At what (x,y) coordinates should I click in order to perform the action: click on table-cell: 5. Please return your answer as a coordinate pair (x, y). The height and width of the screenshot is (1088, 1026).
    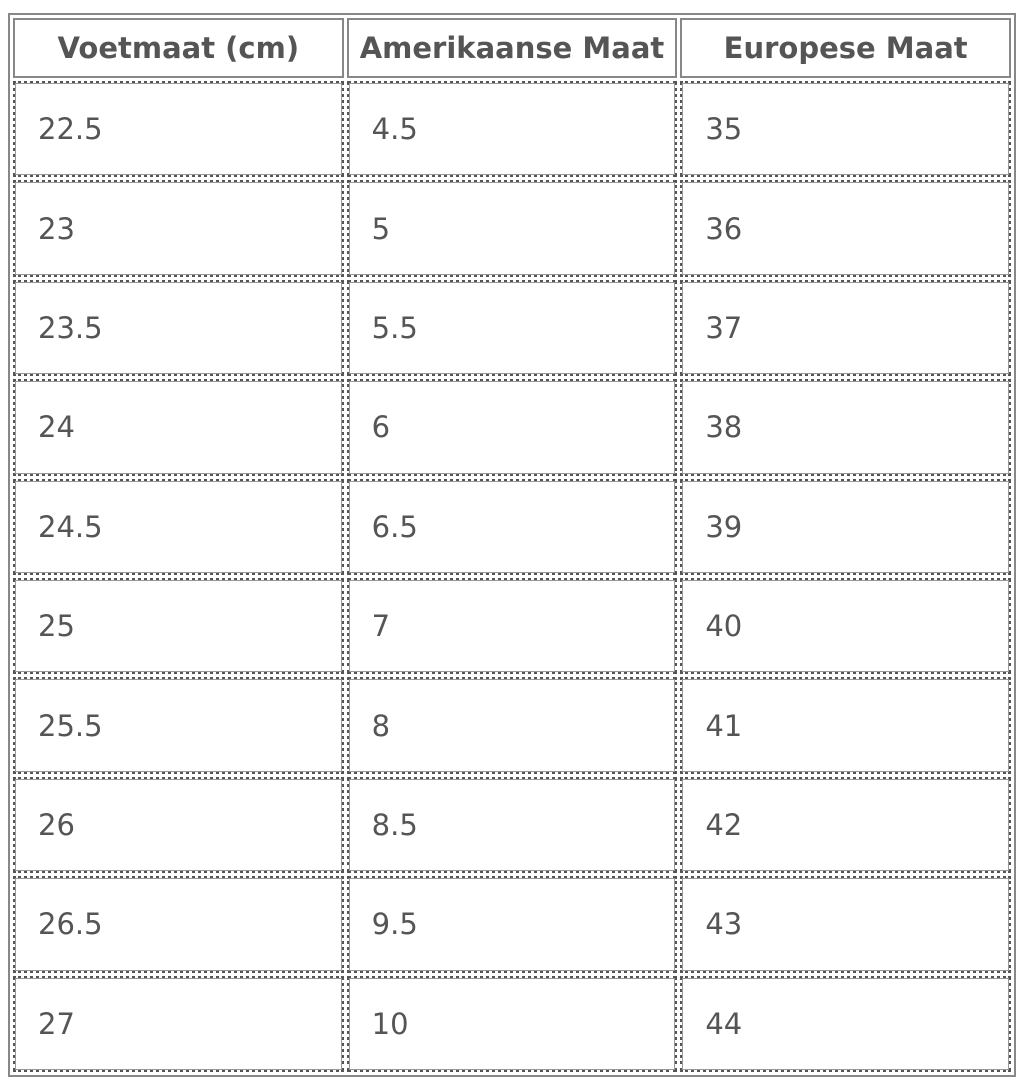
    Looking at the image, I should click on (512, 228).